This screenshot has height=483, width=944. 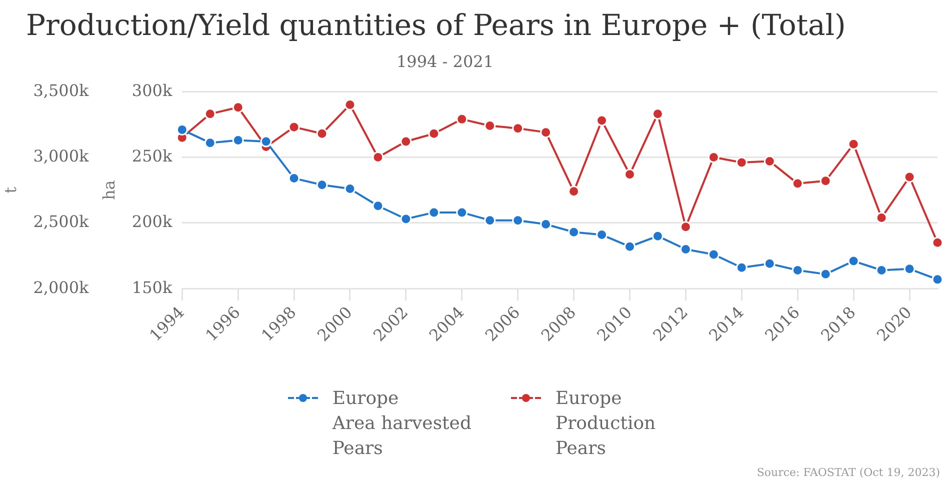 What do you see at coordinates (152, 287) in the screenshot?
I see `y2-tick-label: 150k` at bounding box center [152, 287].